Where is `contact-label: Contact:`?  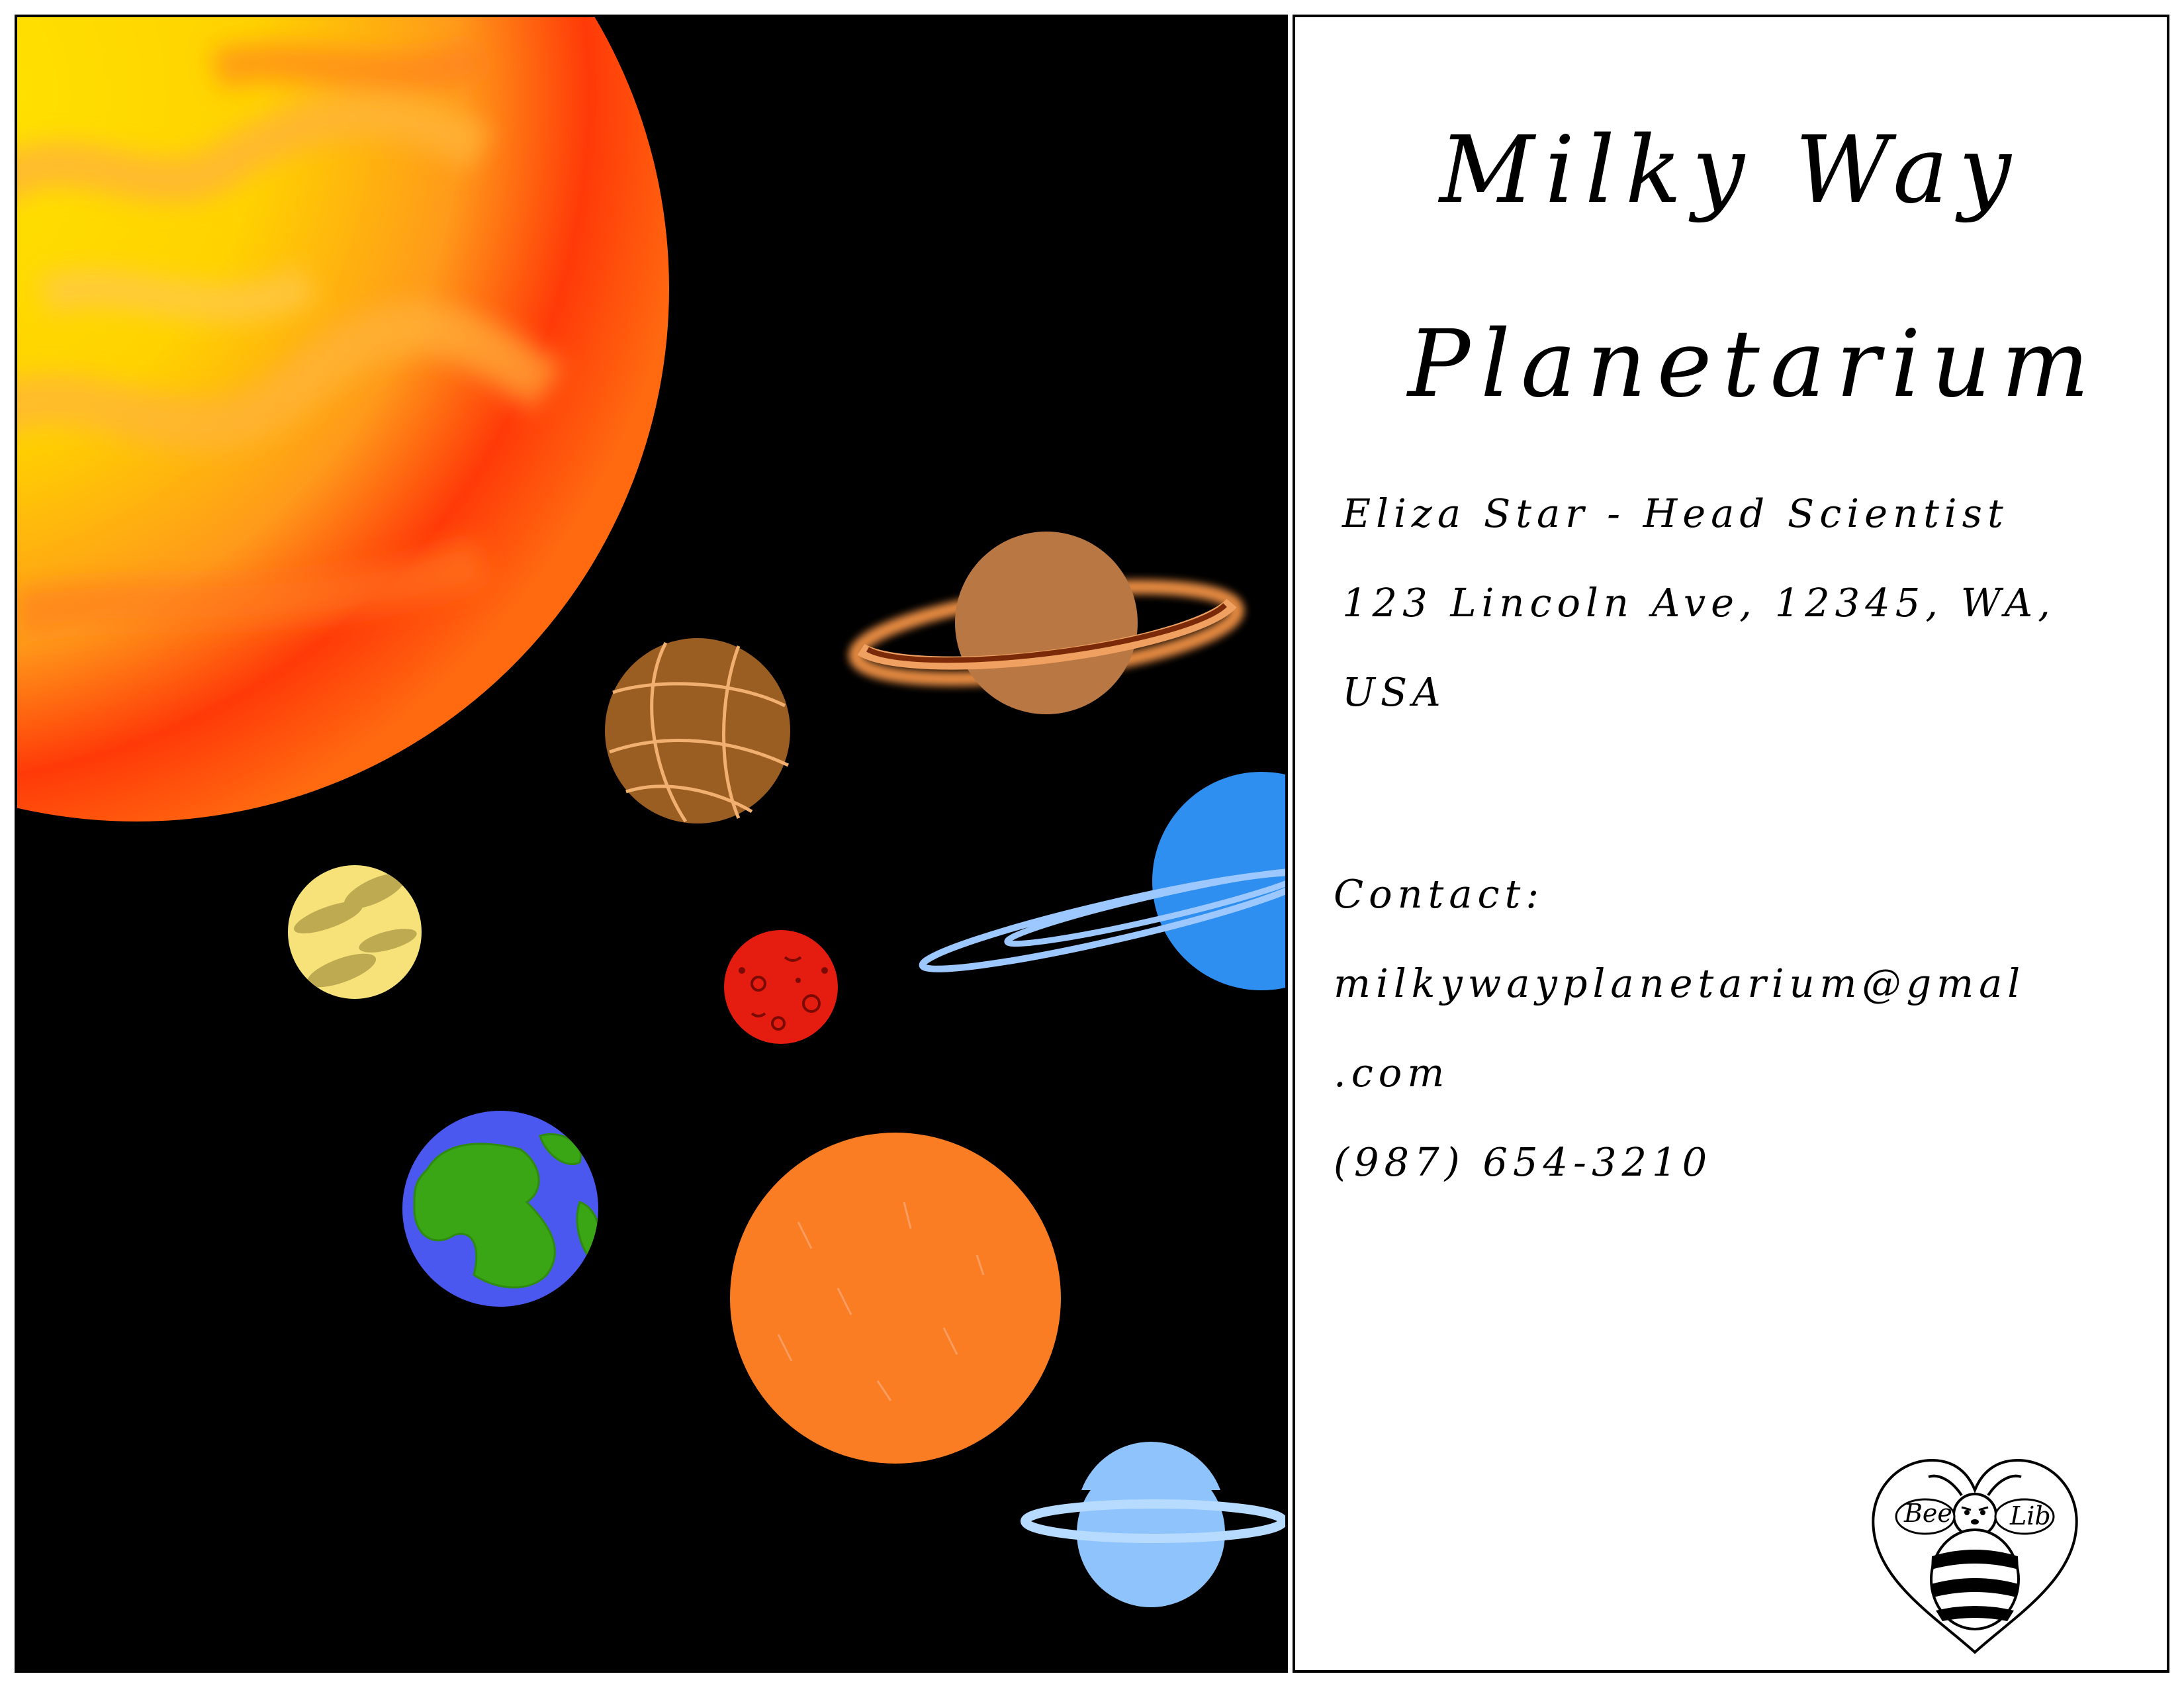 contact-label: Contact: is located at coordinates (1439, 894).